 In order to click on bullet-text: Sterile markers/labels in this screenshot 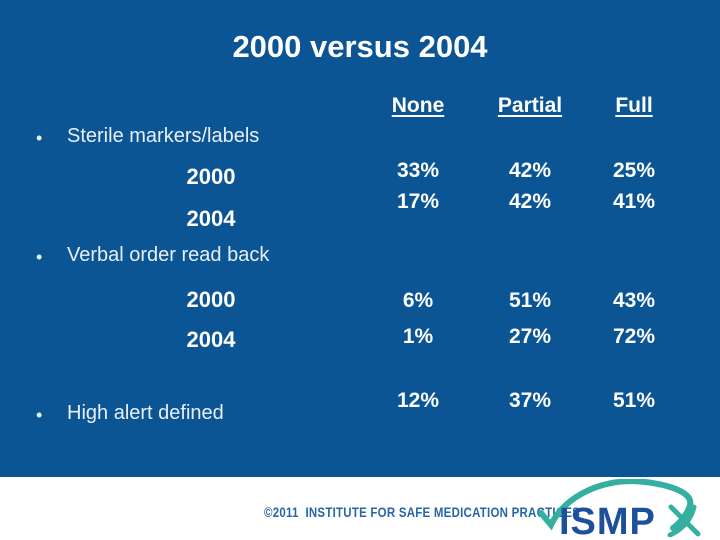, I will do `click(163, 136)`.